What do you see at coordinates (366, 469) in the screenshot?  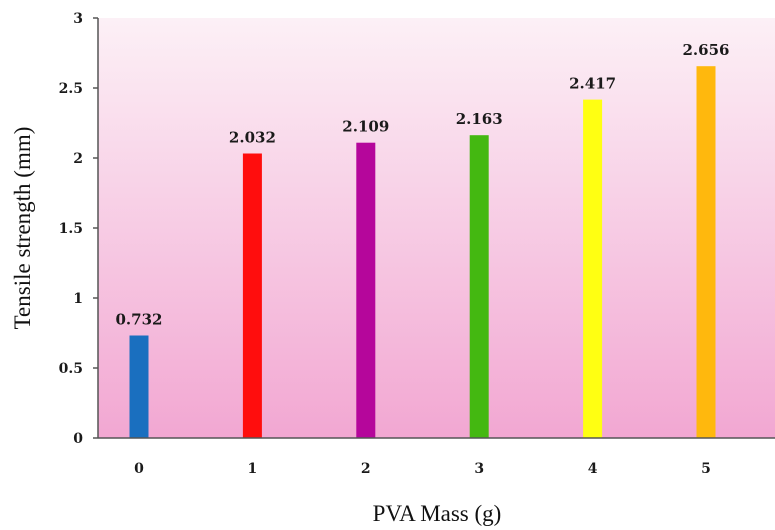 I see `x-tick-label-2: 2` at bounding box center [366, 469].